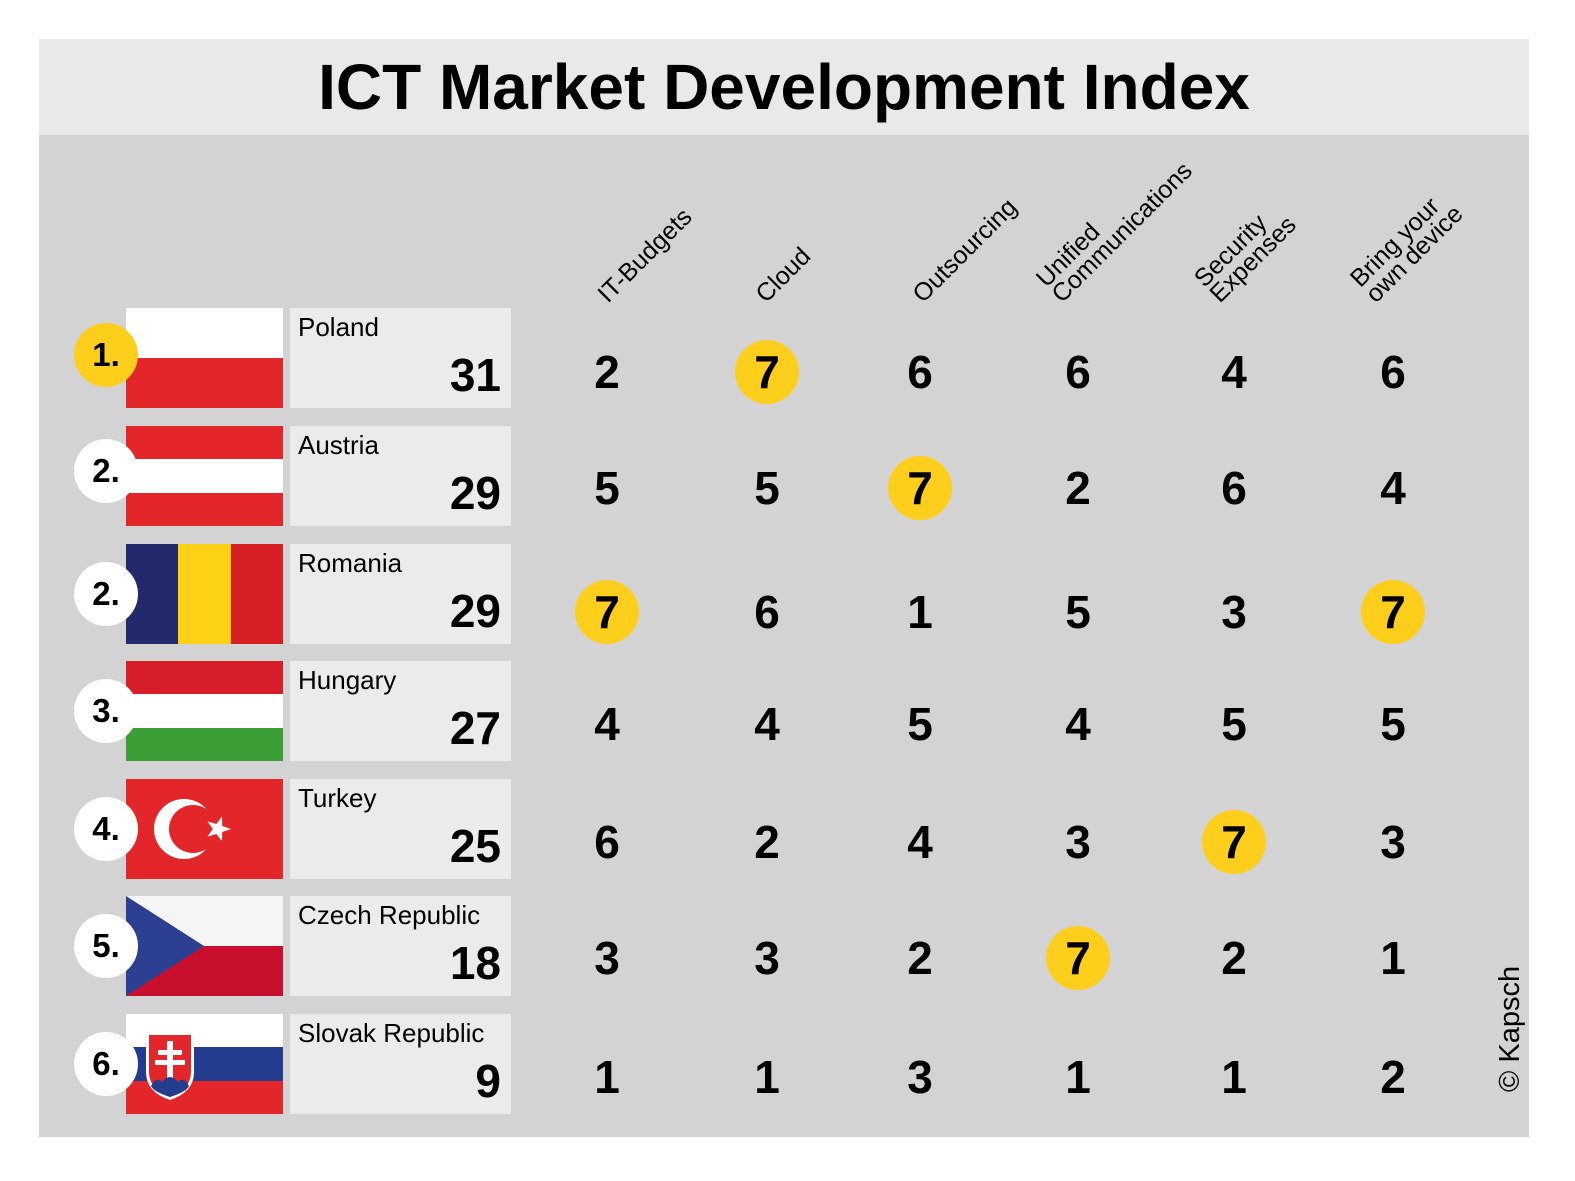 The image size is (1575, 1181). Describe the element at coordinates (106, 946) in the screenshot. I see `rank-badge: 5.` at that location.